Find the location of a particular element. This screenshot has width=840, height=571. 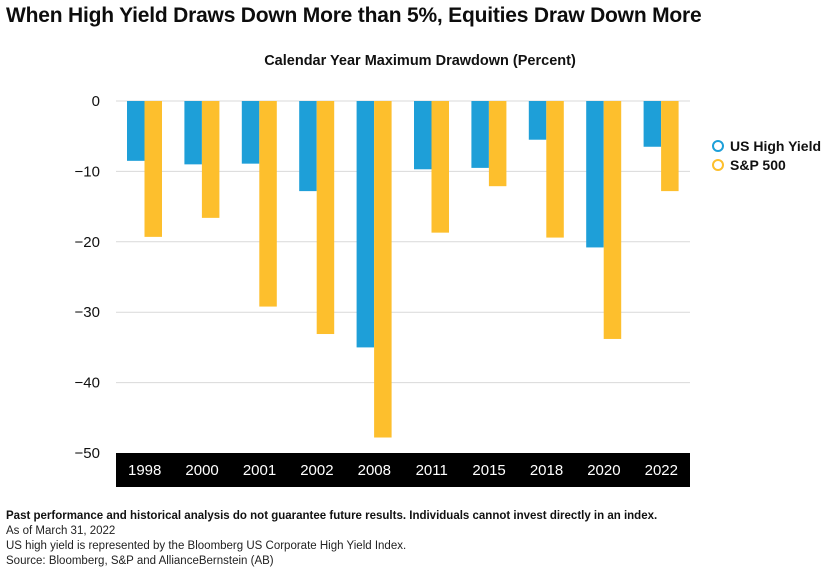

bar-sp500-2001 is located at coordinates (268, 204).